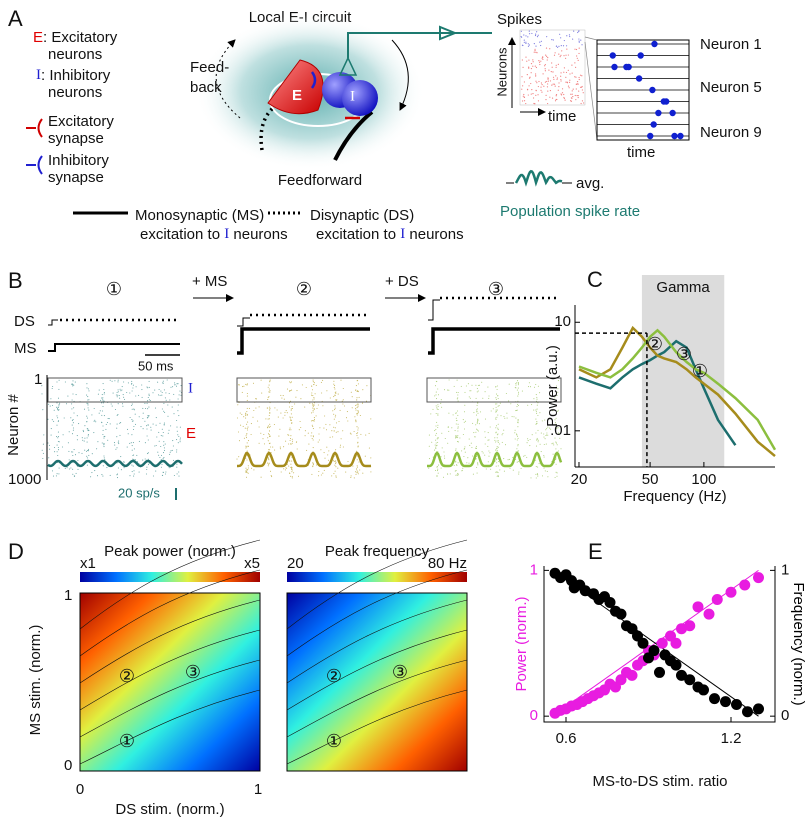 The height and width of the screenshot is (819, 812). What do you see at coordinates (352, 96) in the screenshot?
I see `i-cell-label: I` at bounding box center [352, 96].